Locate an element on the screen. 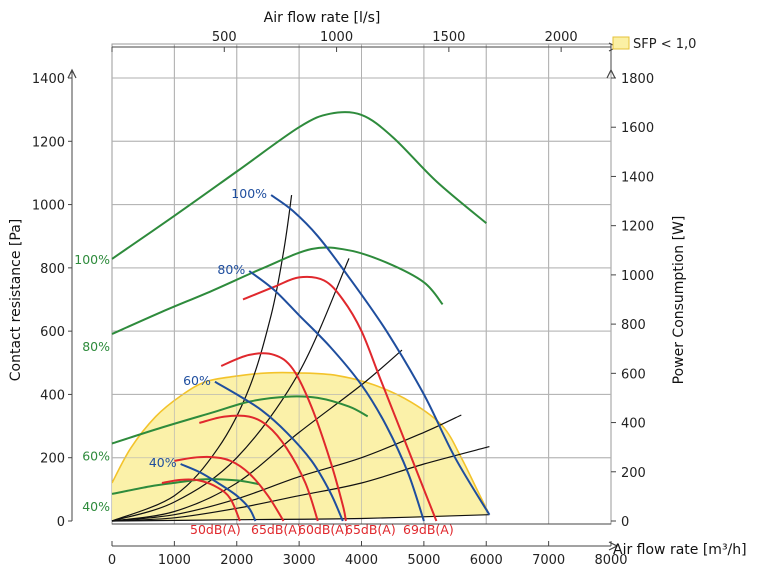 Image resolution: width=759 pixels, height=572 pixels. right-axis-tick-label: 1400 is located at coordinates (637, 177).